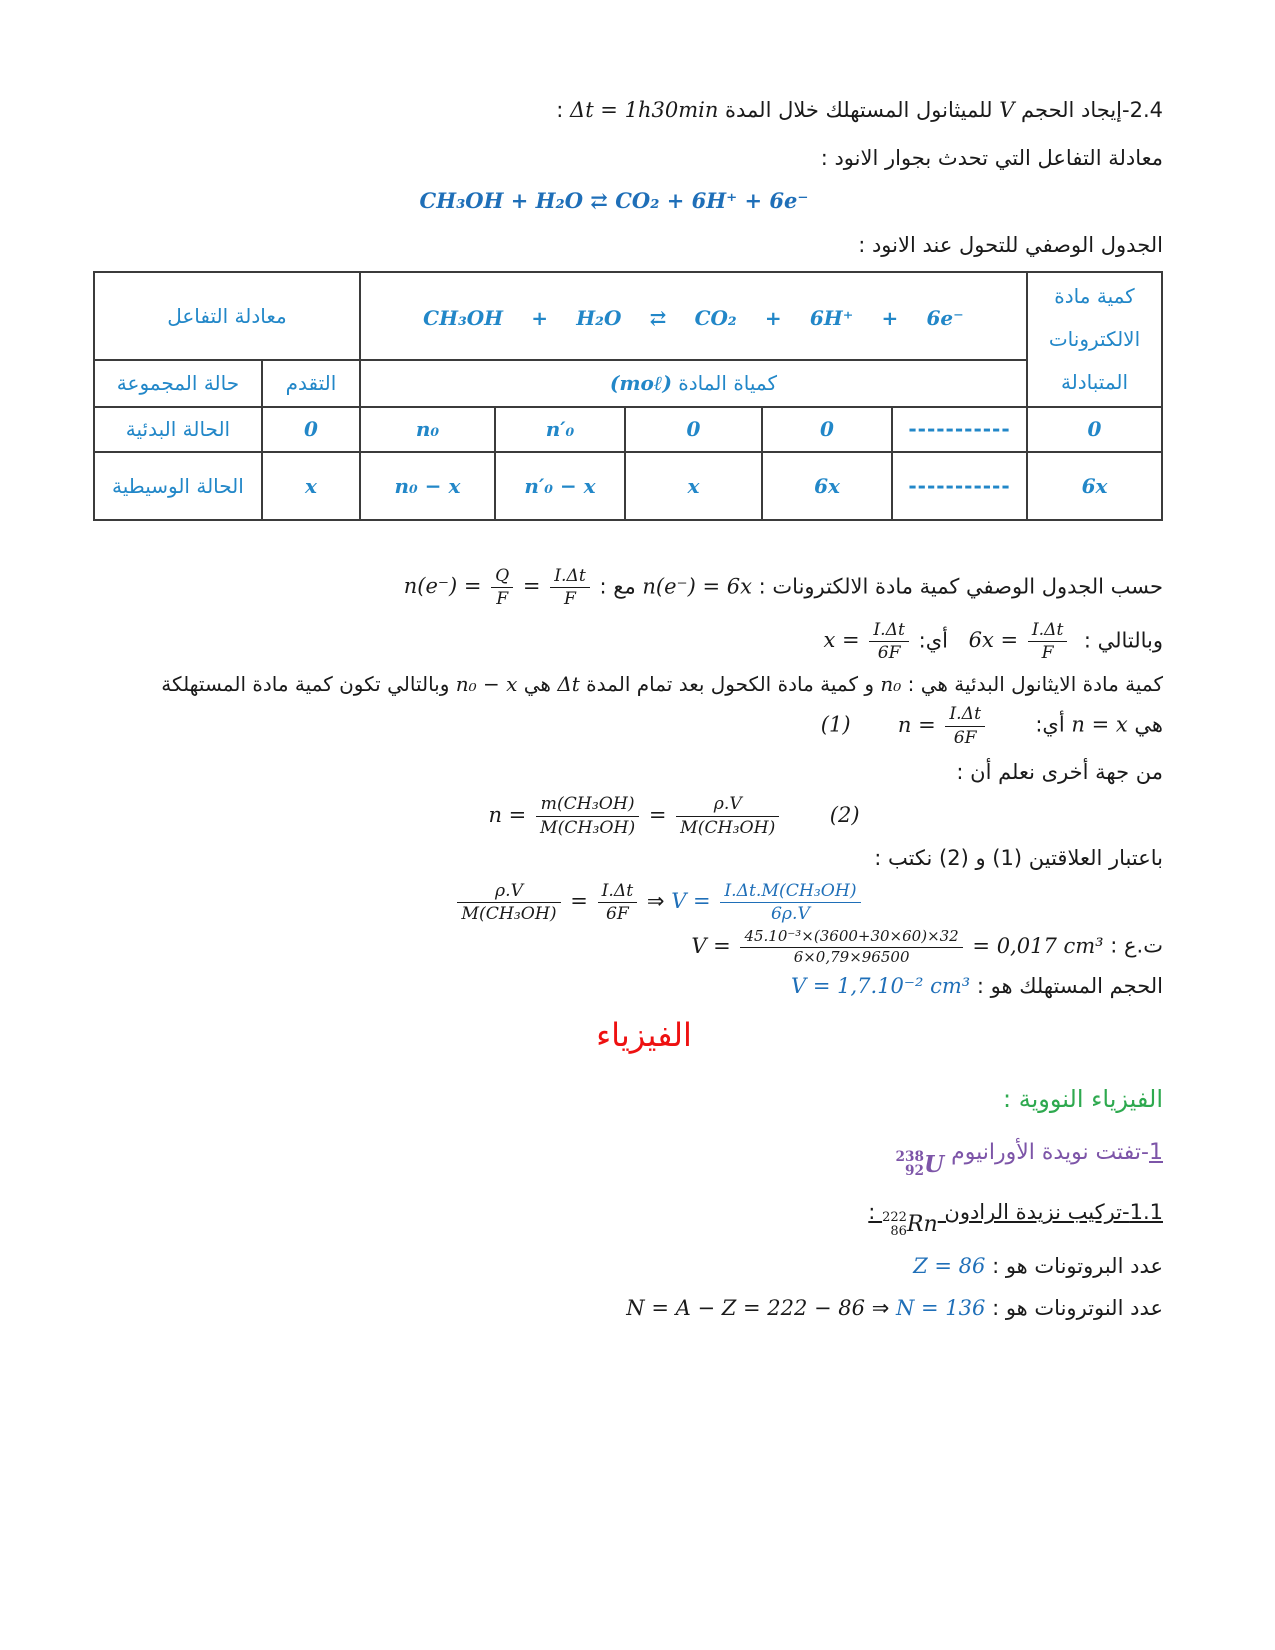  I want to click on heading-2-4-text: 2.4-إيجاد الحجم, so click(1088, 110).